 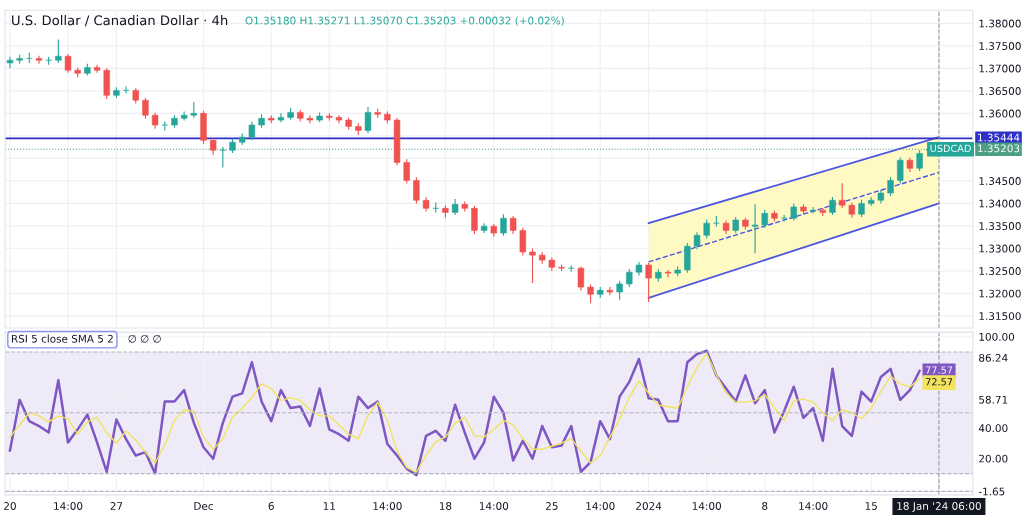 What do you see at coordinates (991, 491) in the screenshot?
I see `y-tick-label: -1.65` at bounding box center [991, 491].